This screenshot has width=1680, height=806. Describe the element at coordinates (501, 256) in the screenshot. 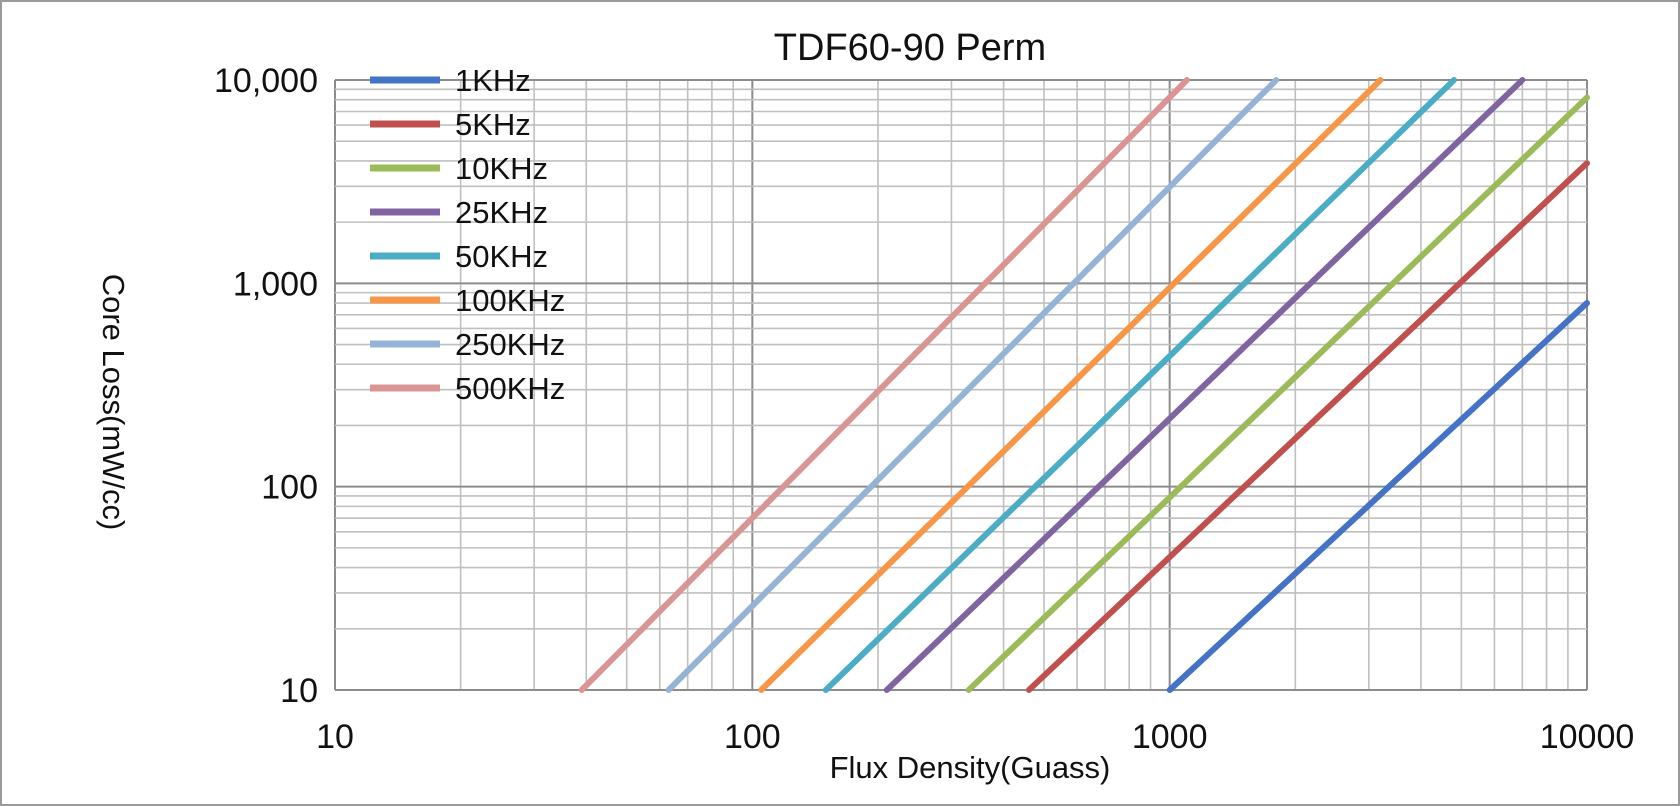

I see `legend-label-50khz: 50KHz` at that location.